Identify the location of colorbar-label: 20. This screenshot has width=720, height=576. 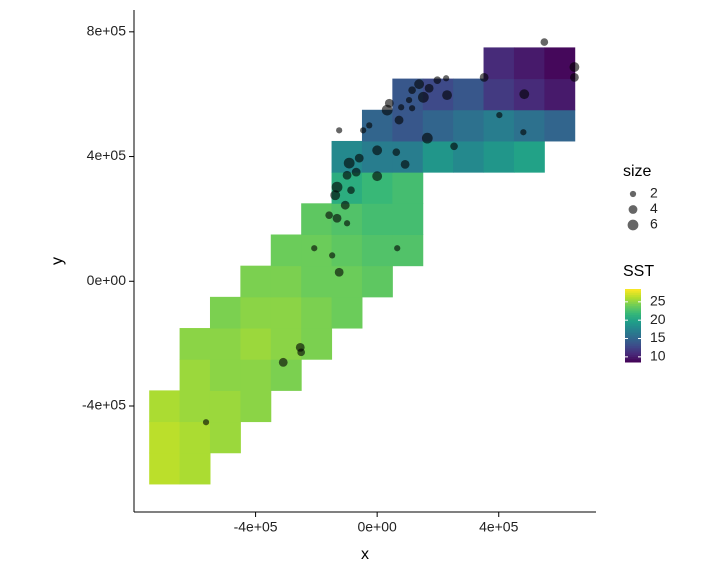
(658, 319).